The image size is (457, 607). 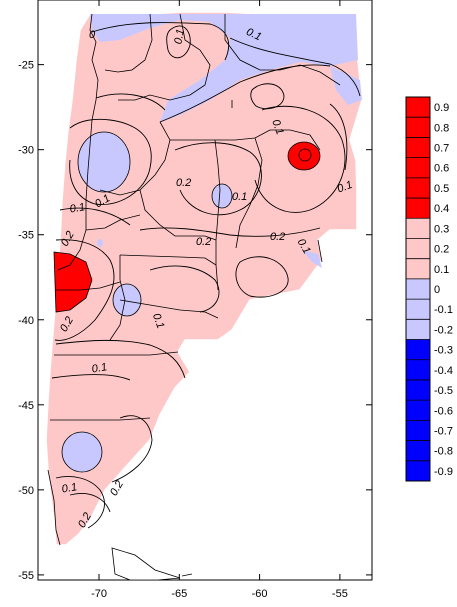 I want to click on negative-region-coast, so click(x=312, y=259).